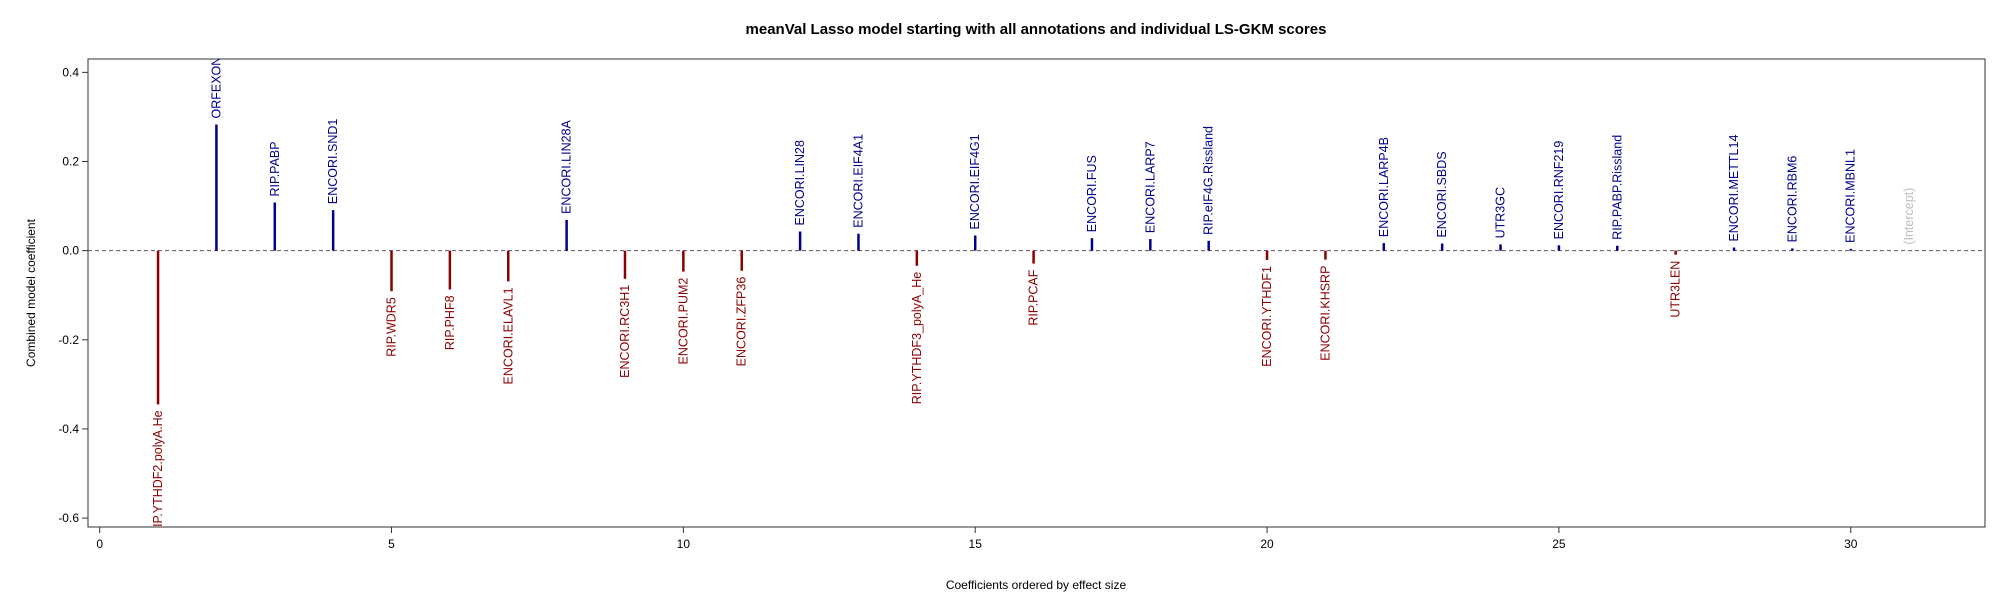 The height and width of the screenshot is (600, 2000). I want to click on coefficient-label: RIP.WDR5, so click(392, 327).